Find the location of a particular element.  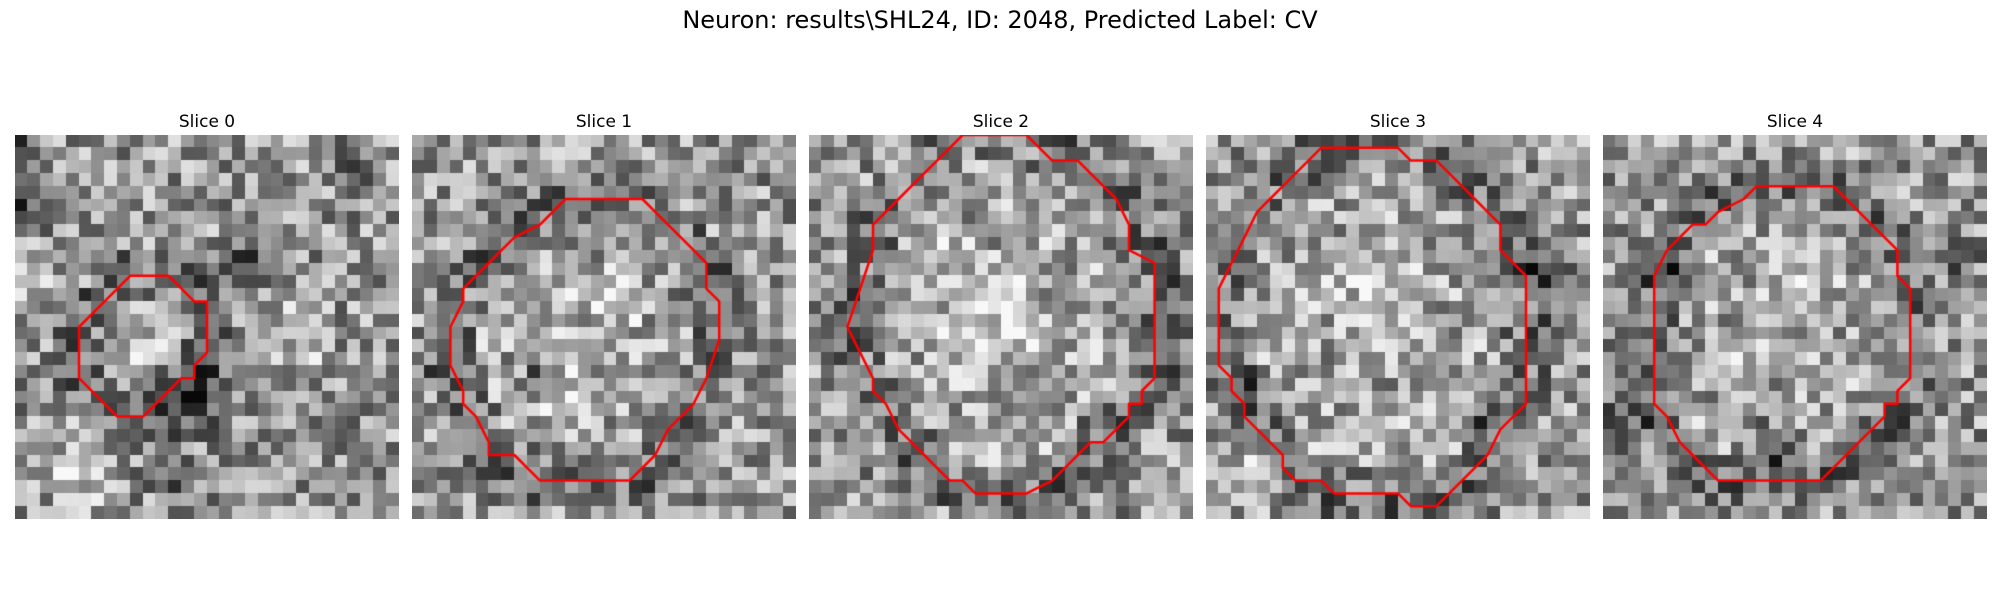

slice-title: Slice 0 is located at coordinates (207, 122).